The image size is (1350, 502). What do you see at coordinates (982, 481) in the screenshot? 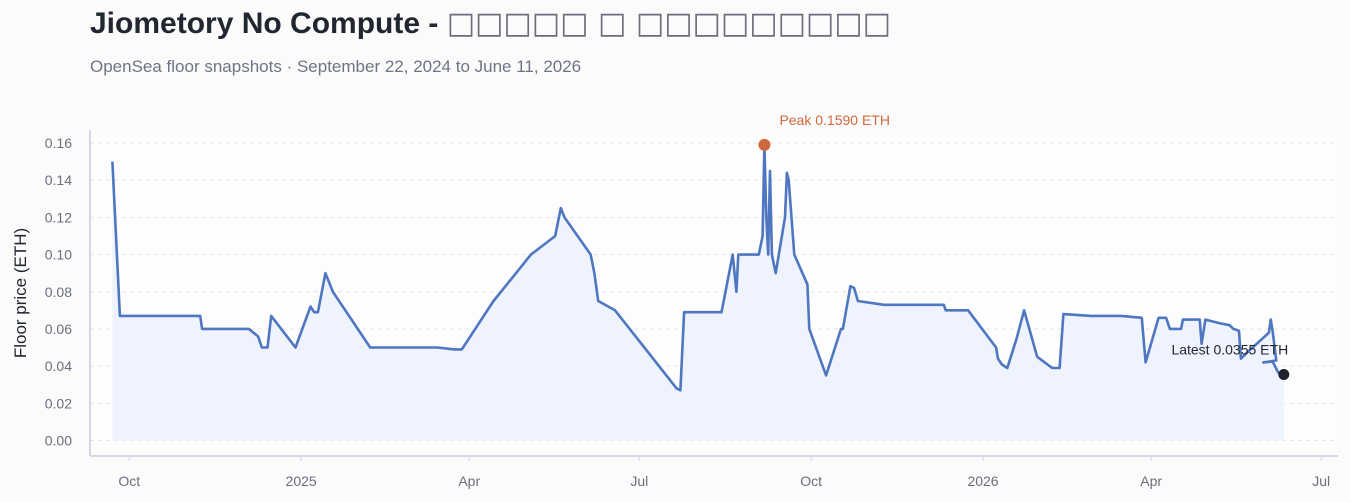
I see `x-tick-label: 2026` at bounding box center [982, 481].